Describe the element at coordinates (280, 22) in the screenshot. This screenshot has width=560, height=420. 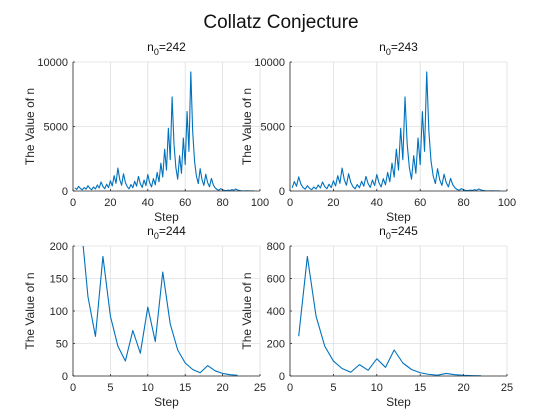
I see `figure-title: Collatz Conjecture` at that location.